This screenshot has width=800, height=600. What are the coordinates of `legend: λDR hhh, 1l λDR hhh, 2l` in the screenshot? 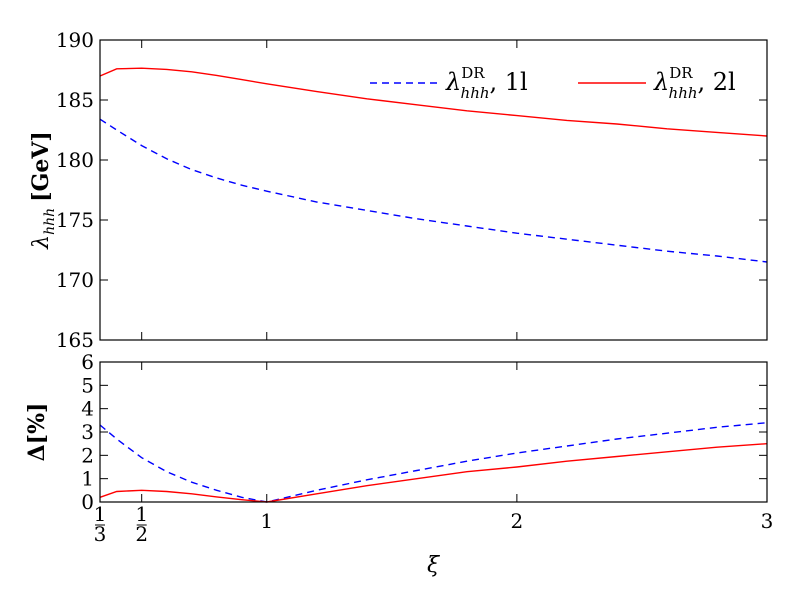 It's located at (553, 83).